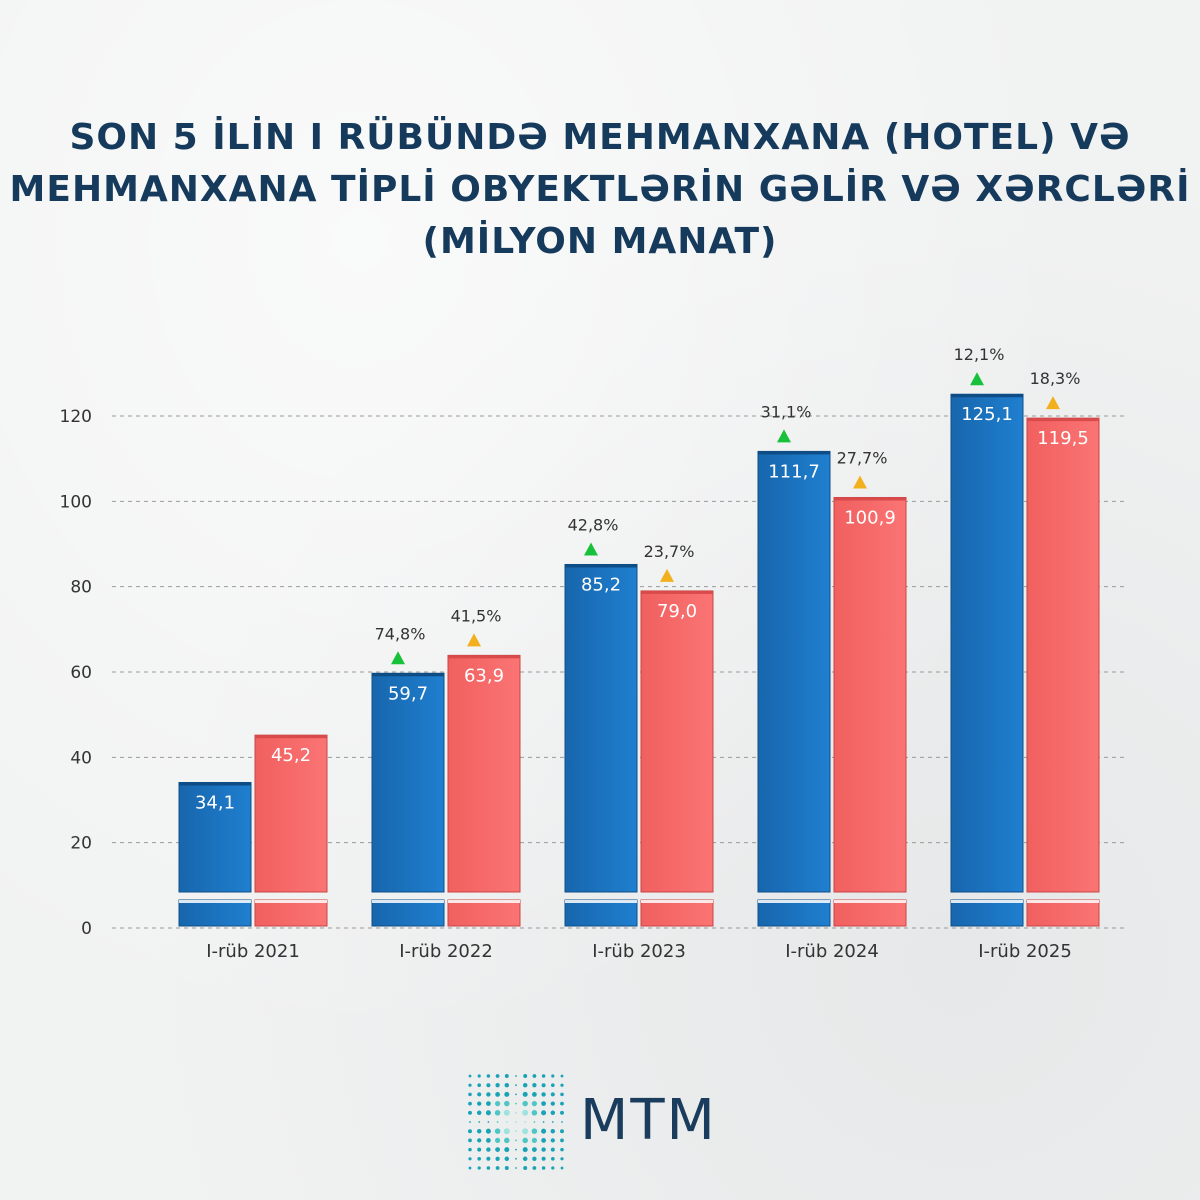 The height and width of the screenshot is (1200, 1200). What do you see at coordinates (1063, 438) in the screenshot?
I see `expense-value-label: 119,5` at bounding box center [1063, 438].